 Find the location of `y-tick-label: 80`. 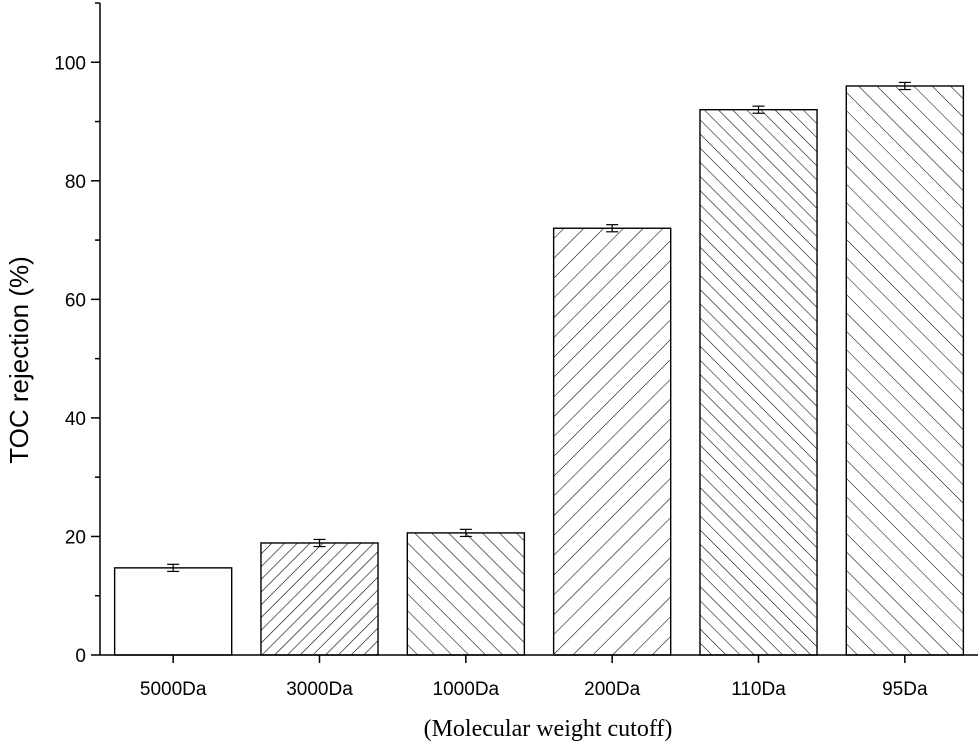

y-tick-label: 80 is located at coordinates (75, 182).